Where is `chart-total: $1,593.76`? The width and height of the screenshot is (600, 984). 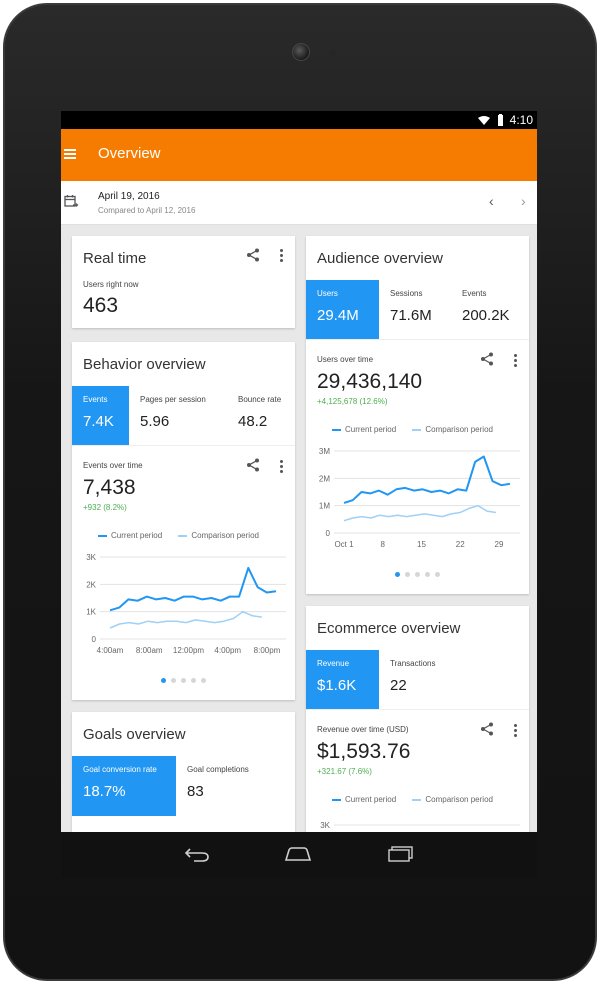
chart-total: $1,593.76 is located at coordinates (364, 751).